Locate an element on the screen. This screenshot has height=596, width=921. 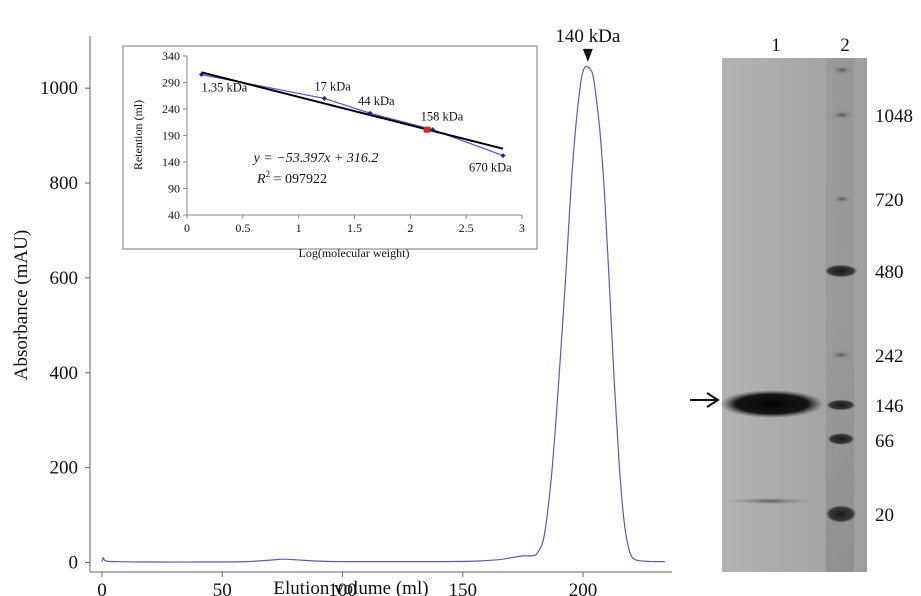
peak-marker-triangle is located at coordinates (587, 55).